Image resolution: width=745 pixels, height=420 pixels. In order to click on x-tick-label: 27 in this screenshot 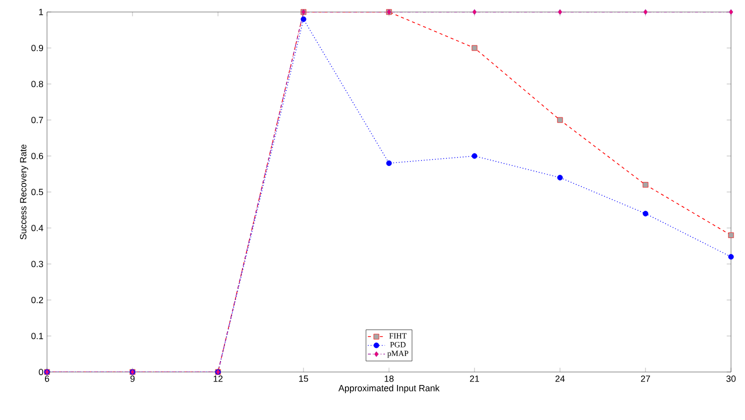, I will do `click(645, 379)`.